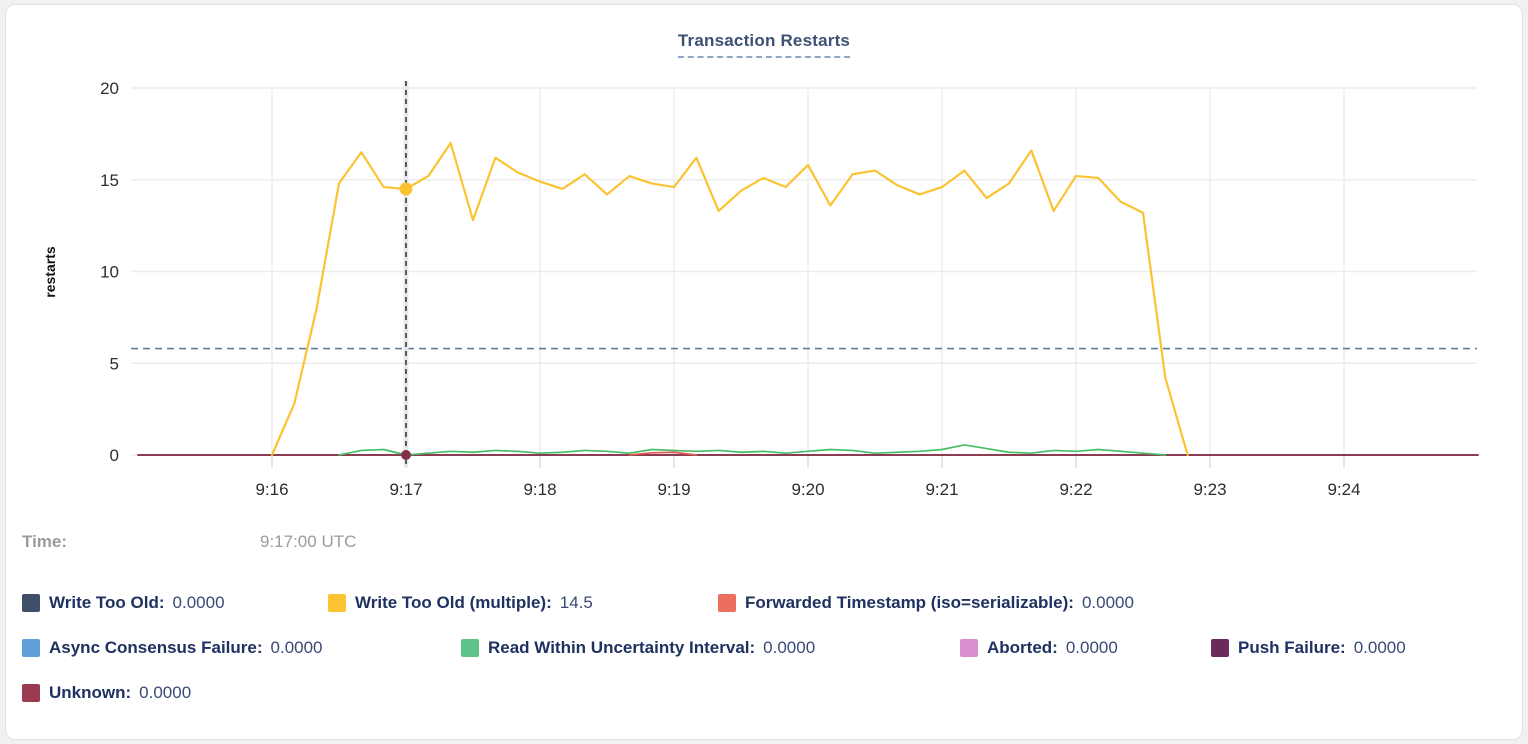 The image size is (1528, 744). Describe the element at coordinates (453, 602) in the screenshot. I see `legend-label: Write Too Old (multiple):` at that location.